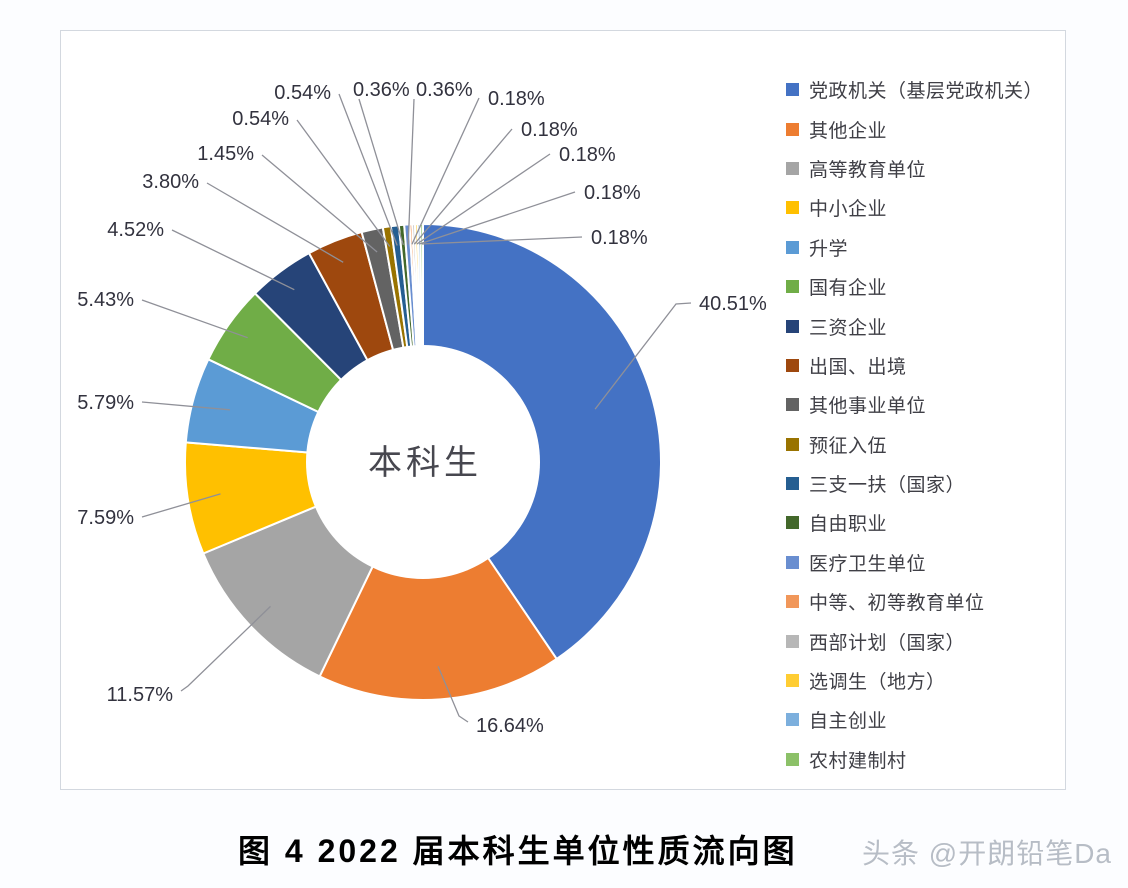  I want to click on legend-label: 高等教育单位, so click(868, 170).